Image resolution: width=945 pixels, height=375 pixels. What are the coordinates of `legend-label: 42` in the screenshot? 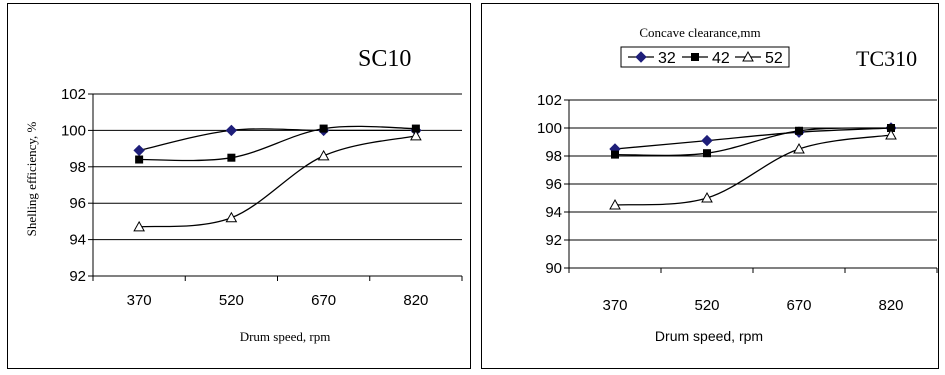 It's located at (721, 58).